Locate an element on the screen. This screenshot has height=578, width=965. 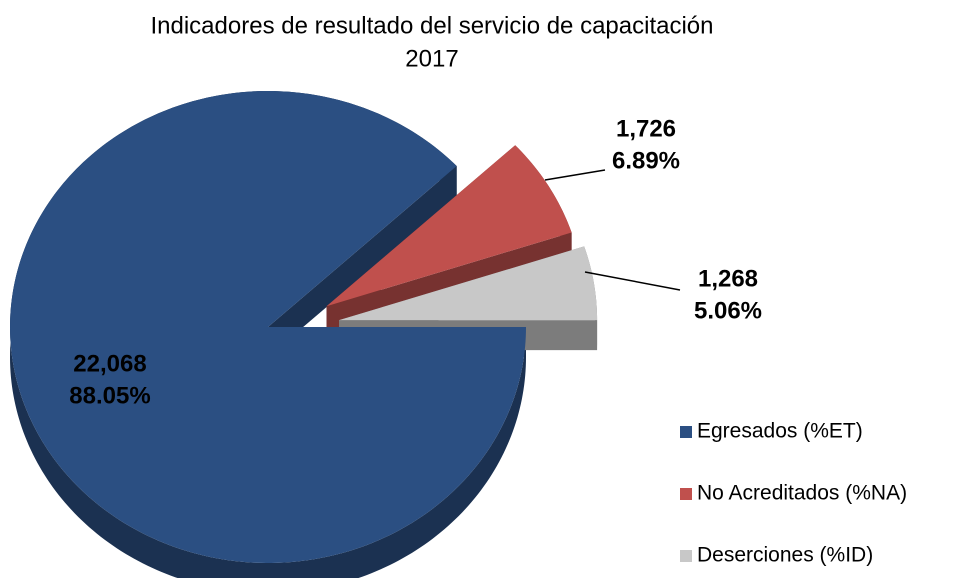
chart-subtitle: 2017 is located at coordinates (431, 58).